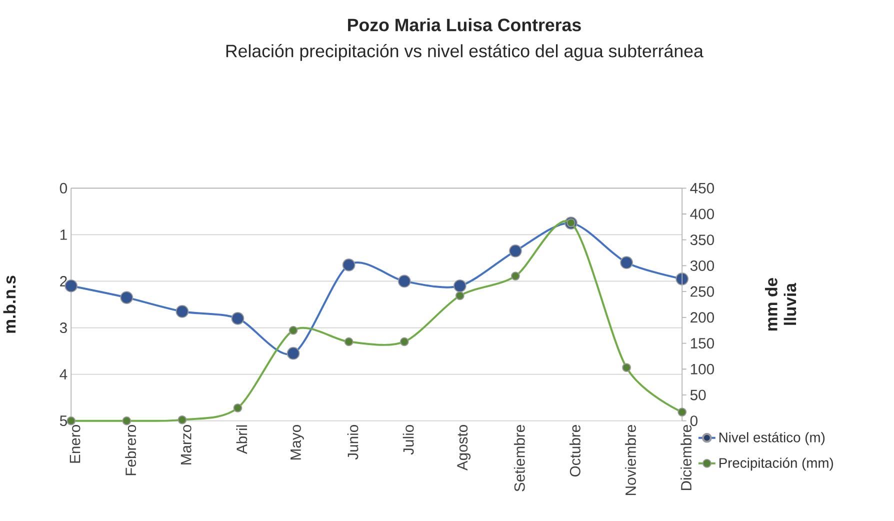 The height and width of the screenshot is (521, 894). What do you see at coordinates (698, 395) in the screenshot?
I see `y2-tick-label: 50` at bounding box center [698, 395].